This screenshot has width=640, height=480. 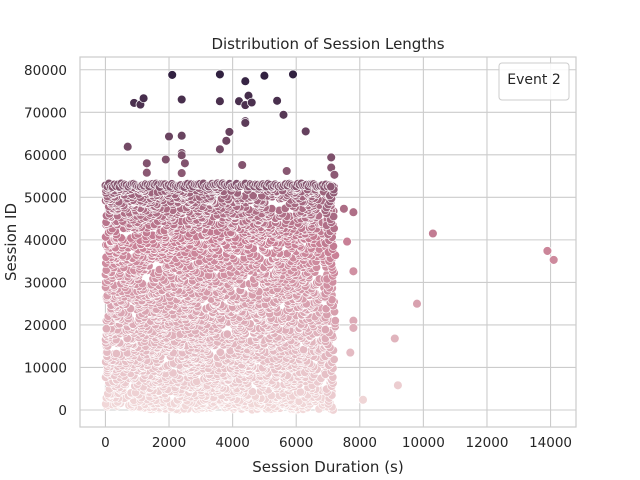 What do you see at coordinates (486, 443) in the screenshot?
I see `x-tick-label: 12000` at bounding box center [486, 443].